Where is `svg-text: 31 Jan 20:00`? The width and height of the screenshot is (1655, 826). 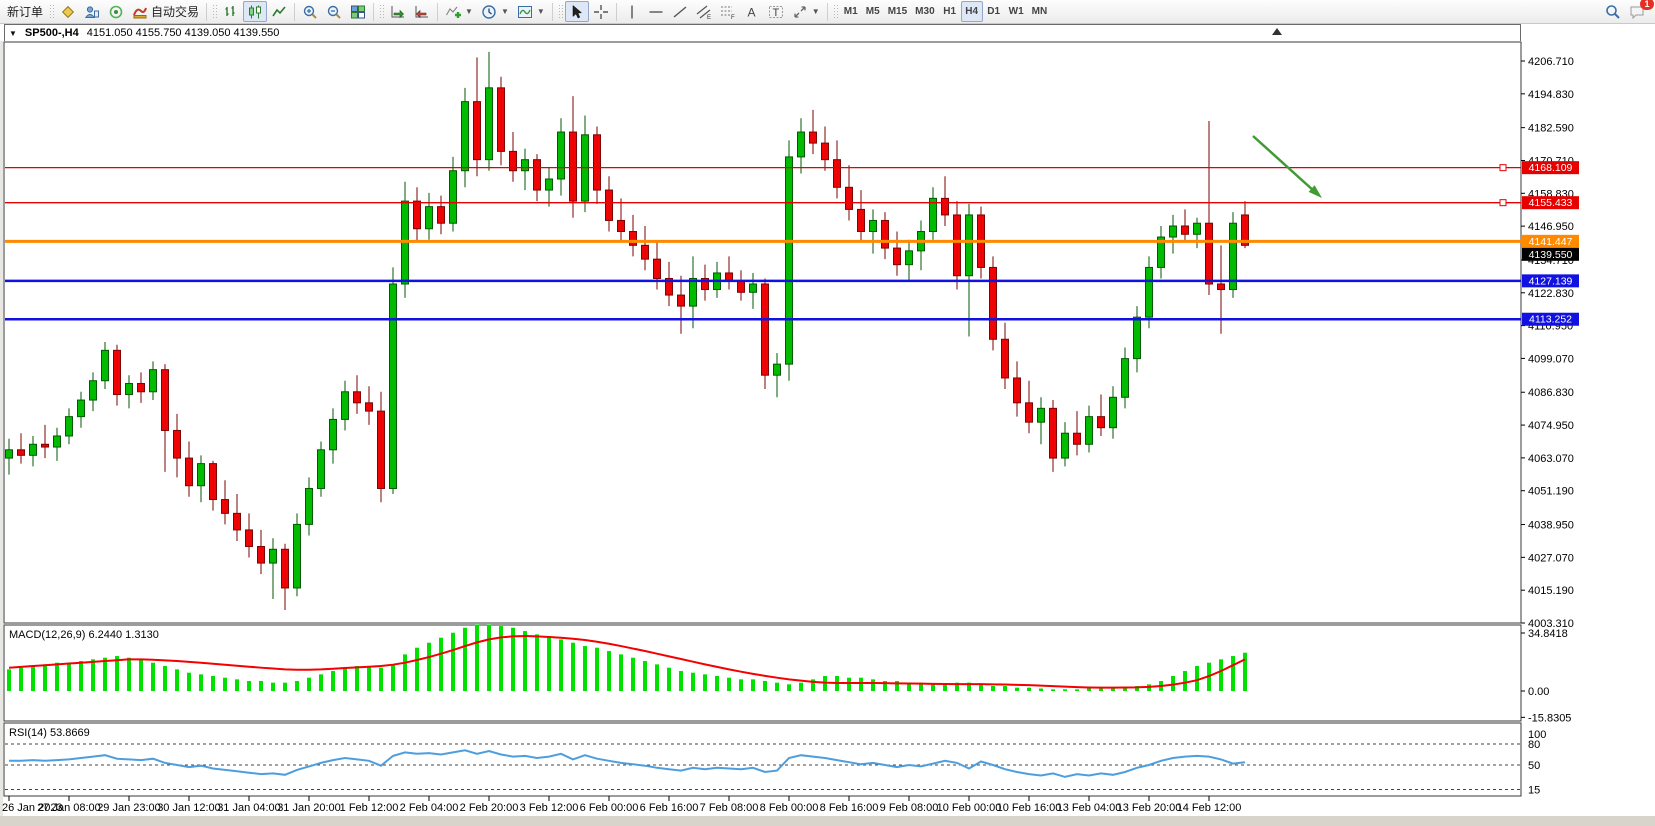
svg-text: 31 Jan 20:00 is located at coordinates (309, 808).